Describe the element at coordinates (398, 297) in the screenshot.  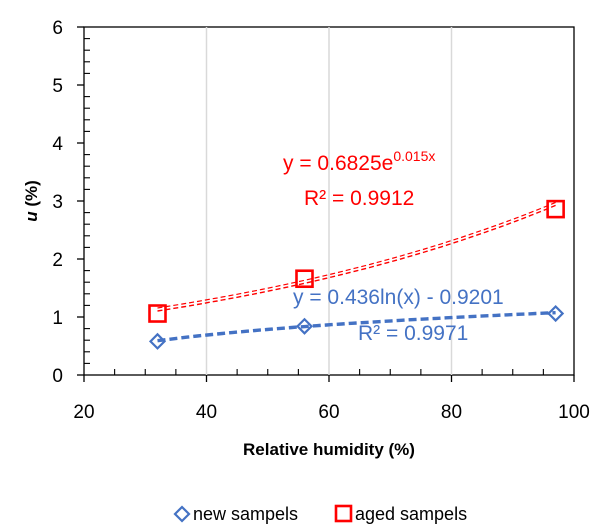
I see `new-equation: y = 0.436ln(x) - 0.9201` at that location.